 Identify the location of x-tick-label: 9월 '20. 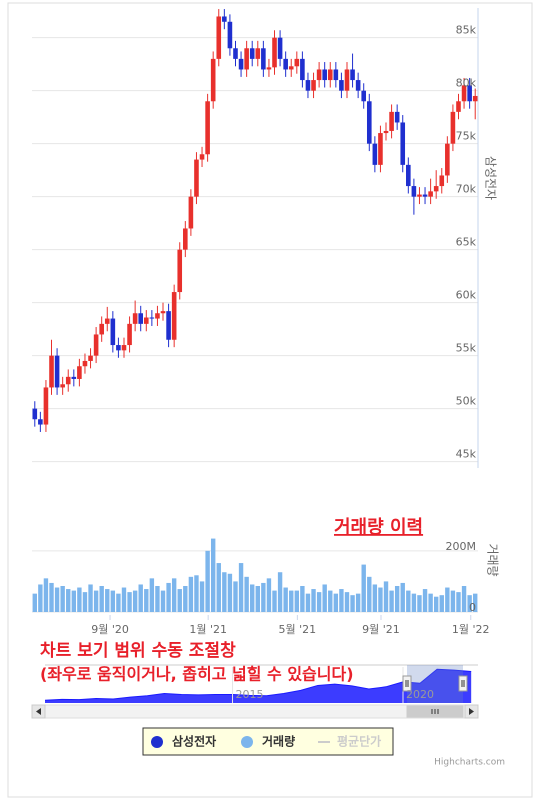
(110, 629).